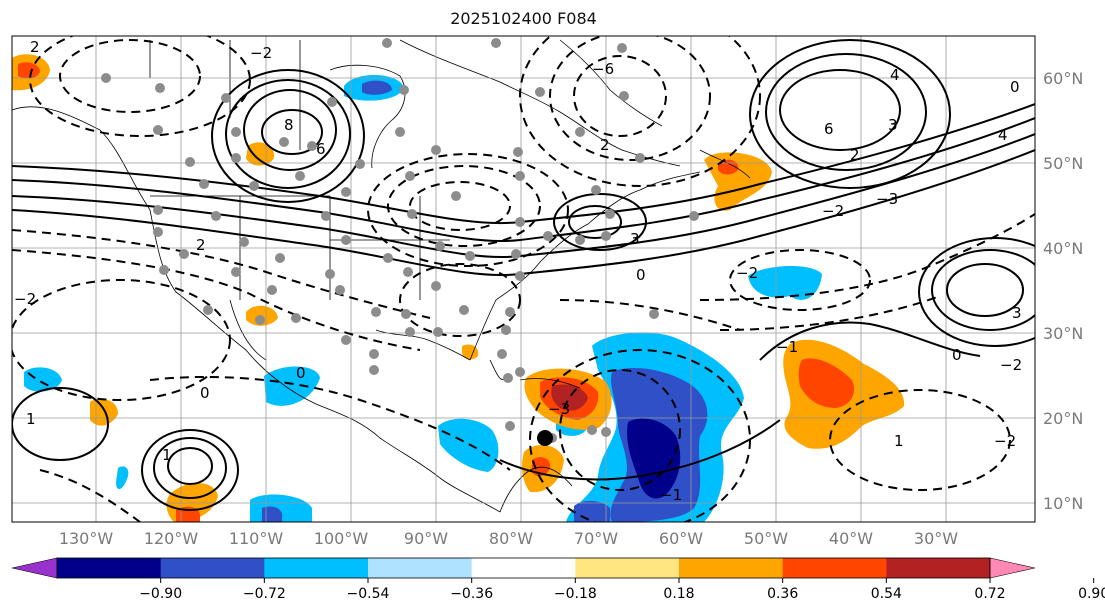 The height and width of the screenshot is (615, 1105). What do you see at coordinates (289, 125) in the screenshot?
I see `contour-label: 8` at bounding box center [289, 125].